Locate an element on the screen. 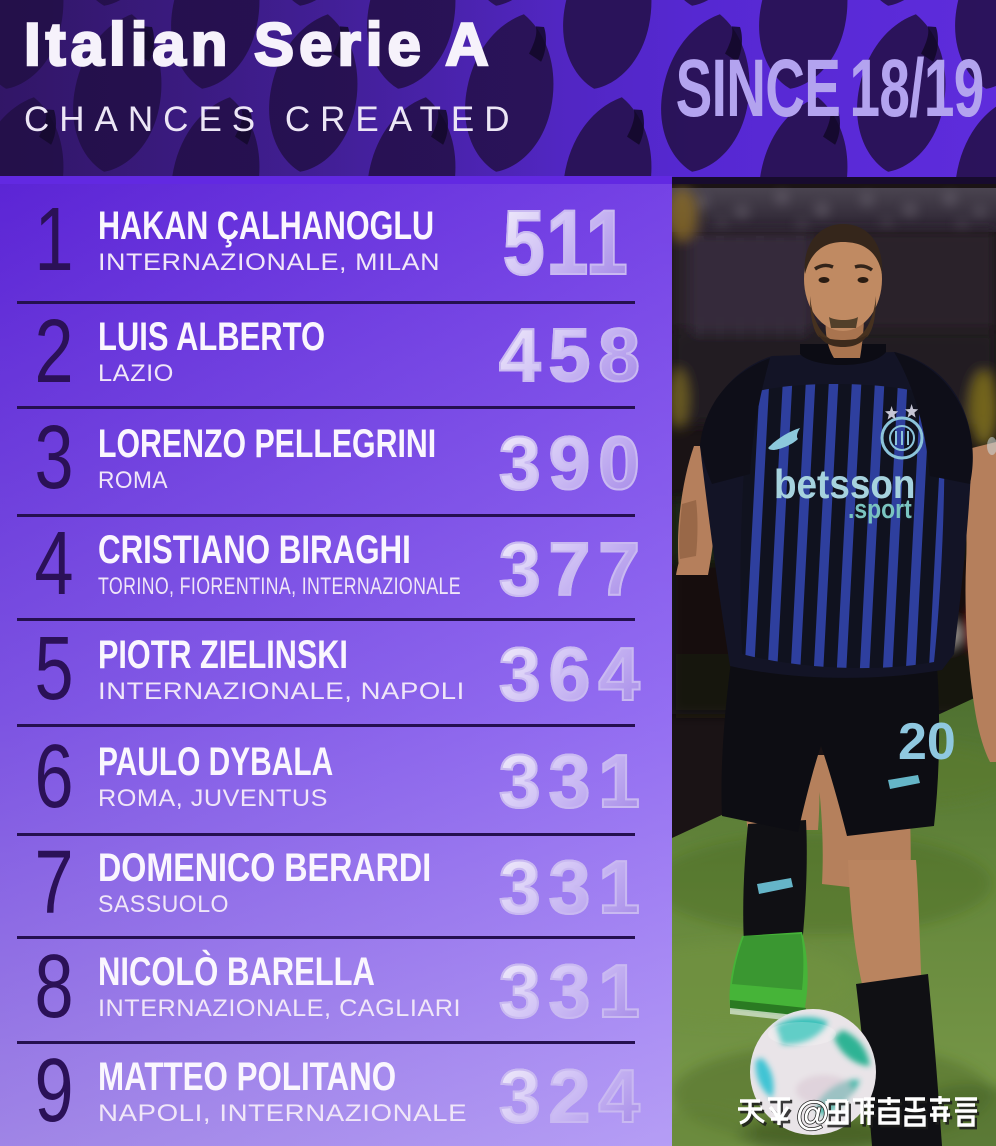  svg-text: betsson is located at coordinates (844, 484).